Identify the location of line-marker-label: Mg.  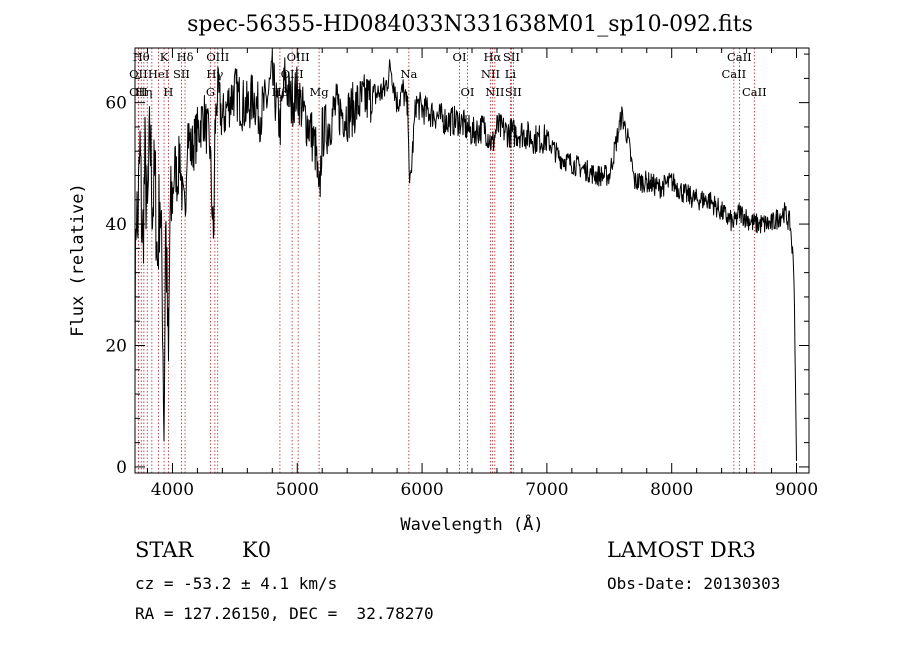
(320, 92).